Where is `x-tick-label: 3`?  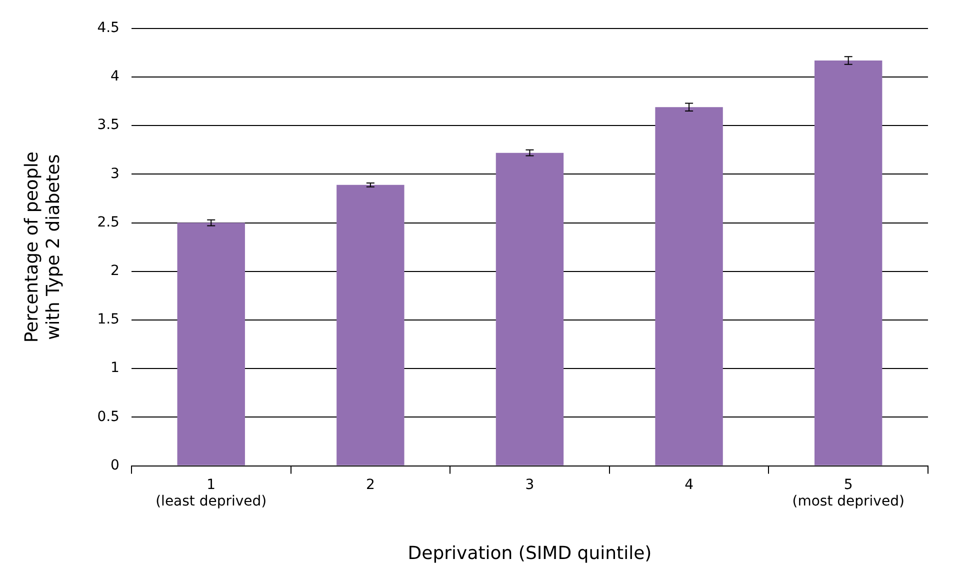
x-tick-label: 3 is located at coordinates (529, 484).